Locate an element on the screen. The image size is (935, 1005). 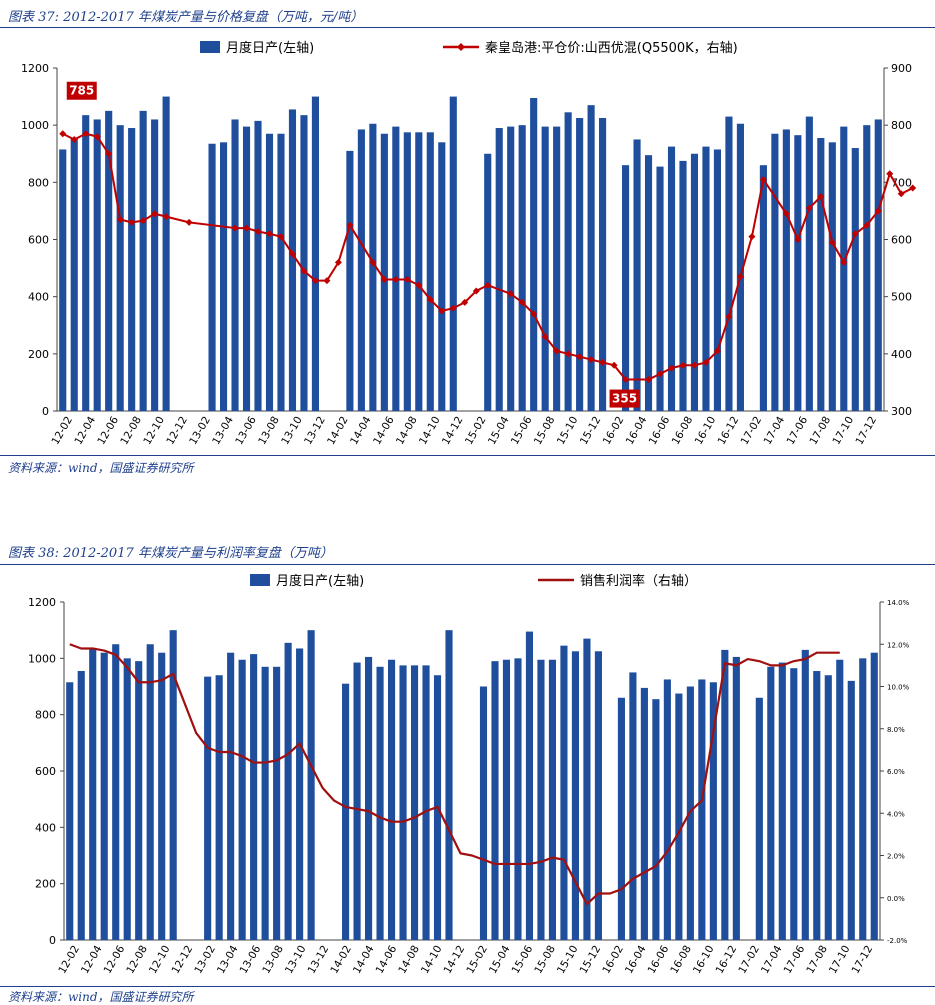
legend-line-label: 秦皇岛港:平仓价:山西优混(Q5500K，右轴) is located at coordinates (611, 48).